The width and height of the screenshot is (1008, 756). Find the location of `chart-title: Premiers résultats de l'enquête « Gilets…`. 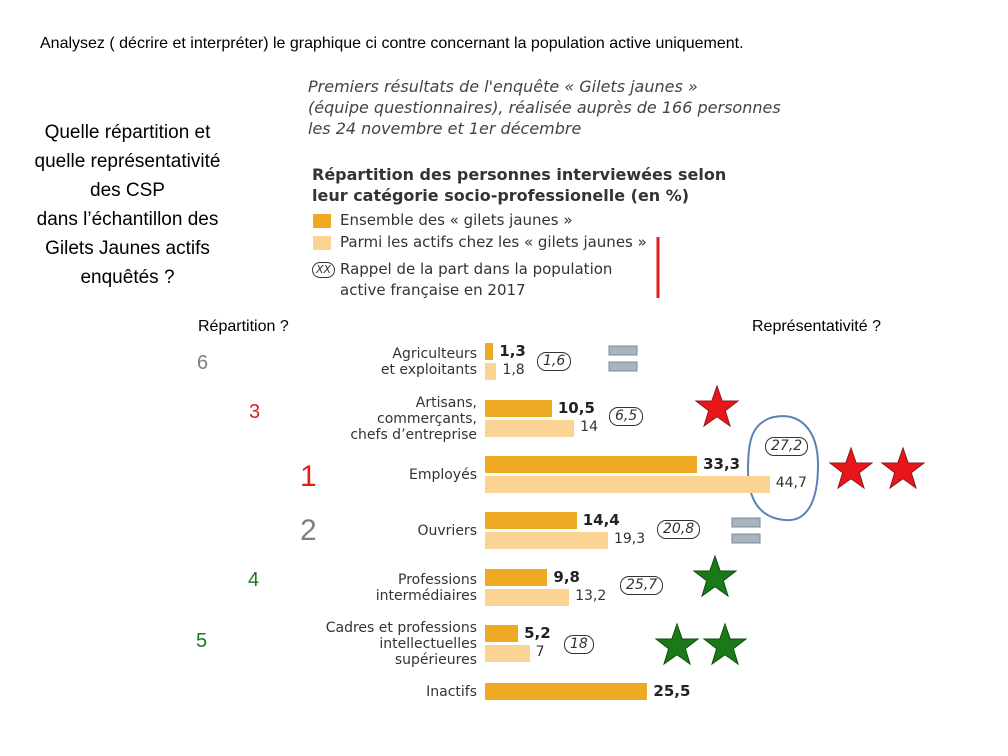

chart-title: Premiers résultats de l'enquête « Gilets… is located at coordinates (544, 107).